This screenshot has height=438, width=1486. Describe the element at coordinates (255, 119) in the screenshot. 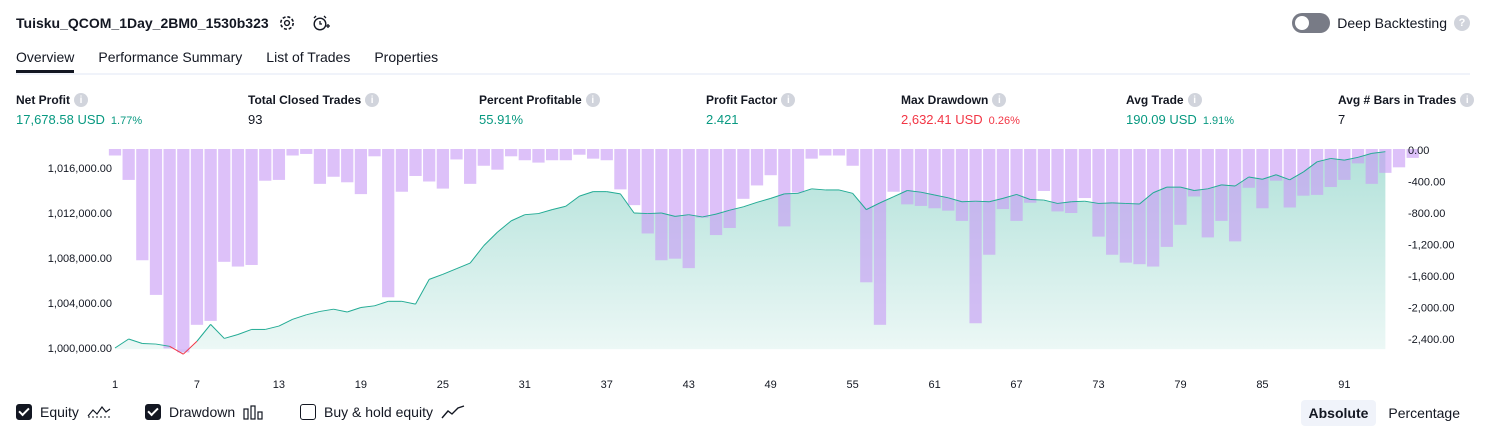

I see `metric-value: 93` at that location.